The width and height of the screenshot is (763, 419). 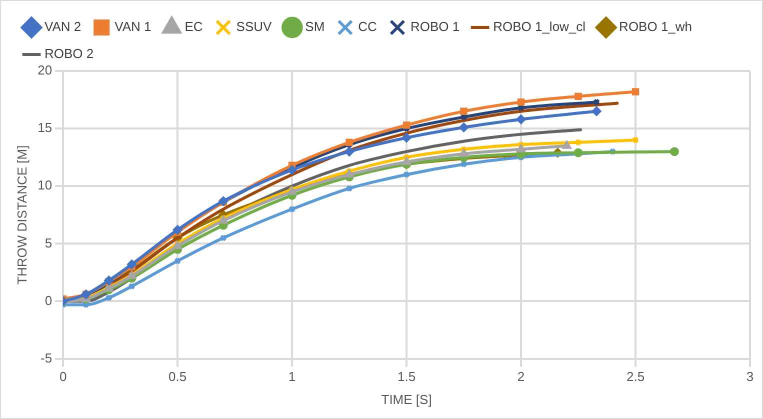 I want to click on y-tick-label: 20, so click(x=45, y=70).